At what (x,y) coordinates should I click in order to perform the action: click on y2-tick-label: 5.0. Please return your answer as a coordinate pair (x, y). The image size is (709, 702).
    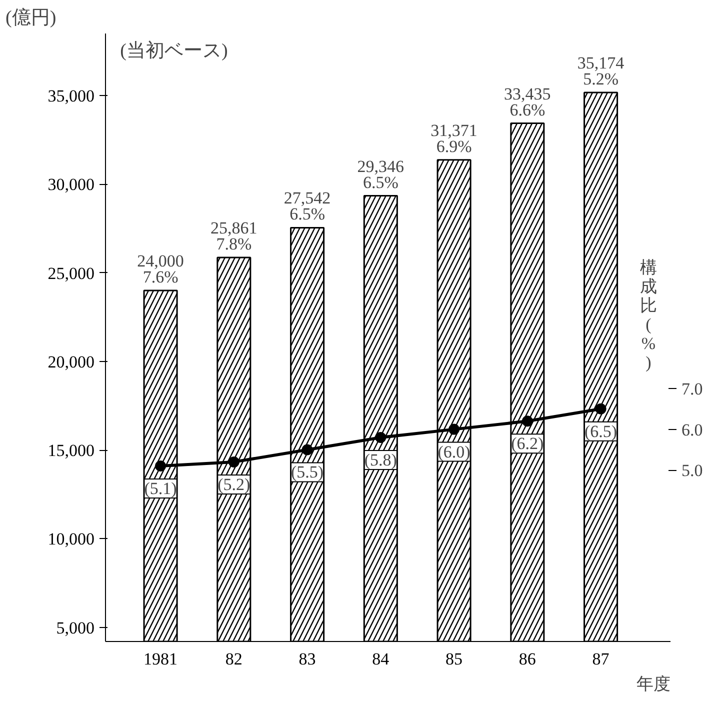
    Looking at the image, I should click on (692, 470).